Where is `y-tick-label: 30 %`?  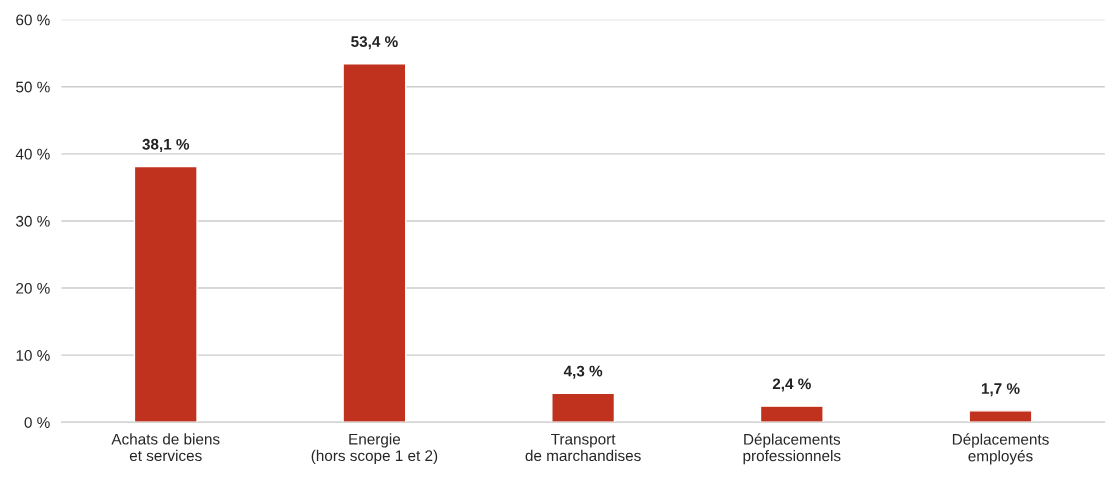 y-tick-label: 30 % is located at coordinates (33, 221).